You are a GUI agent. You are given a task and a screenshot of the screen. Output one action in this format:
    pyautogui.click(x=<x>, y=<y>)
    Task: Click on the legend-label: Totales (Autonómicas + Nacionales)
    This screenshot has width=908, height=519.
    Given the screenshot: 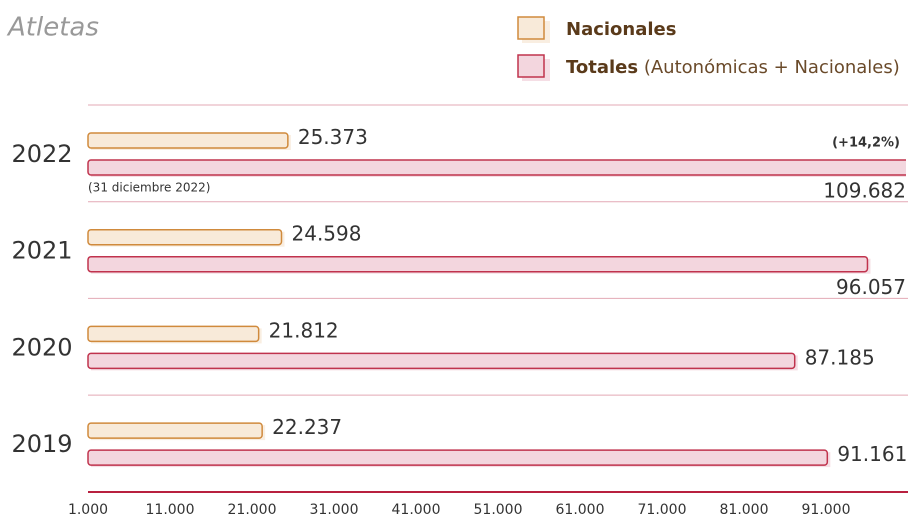 What is the action you would take?
    pyautogui.click(x=733, y=67)
    